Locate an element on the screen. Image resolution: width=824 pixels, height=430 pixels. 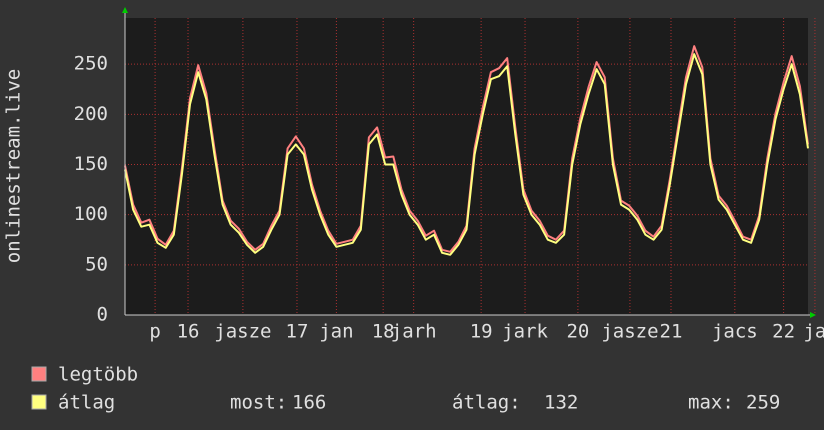
y-tick-label: 0 is located at coordinates (102, 315).